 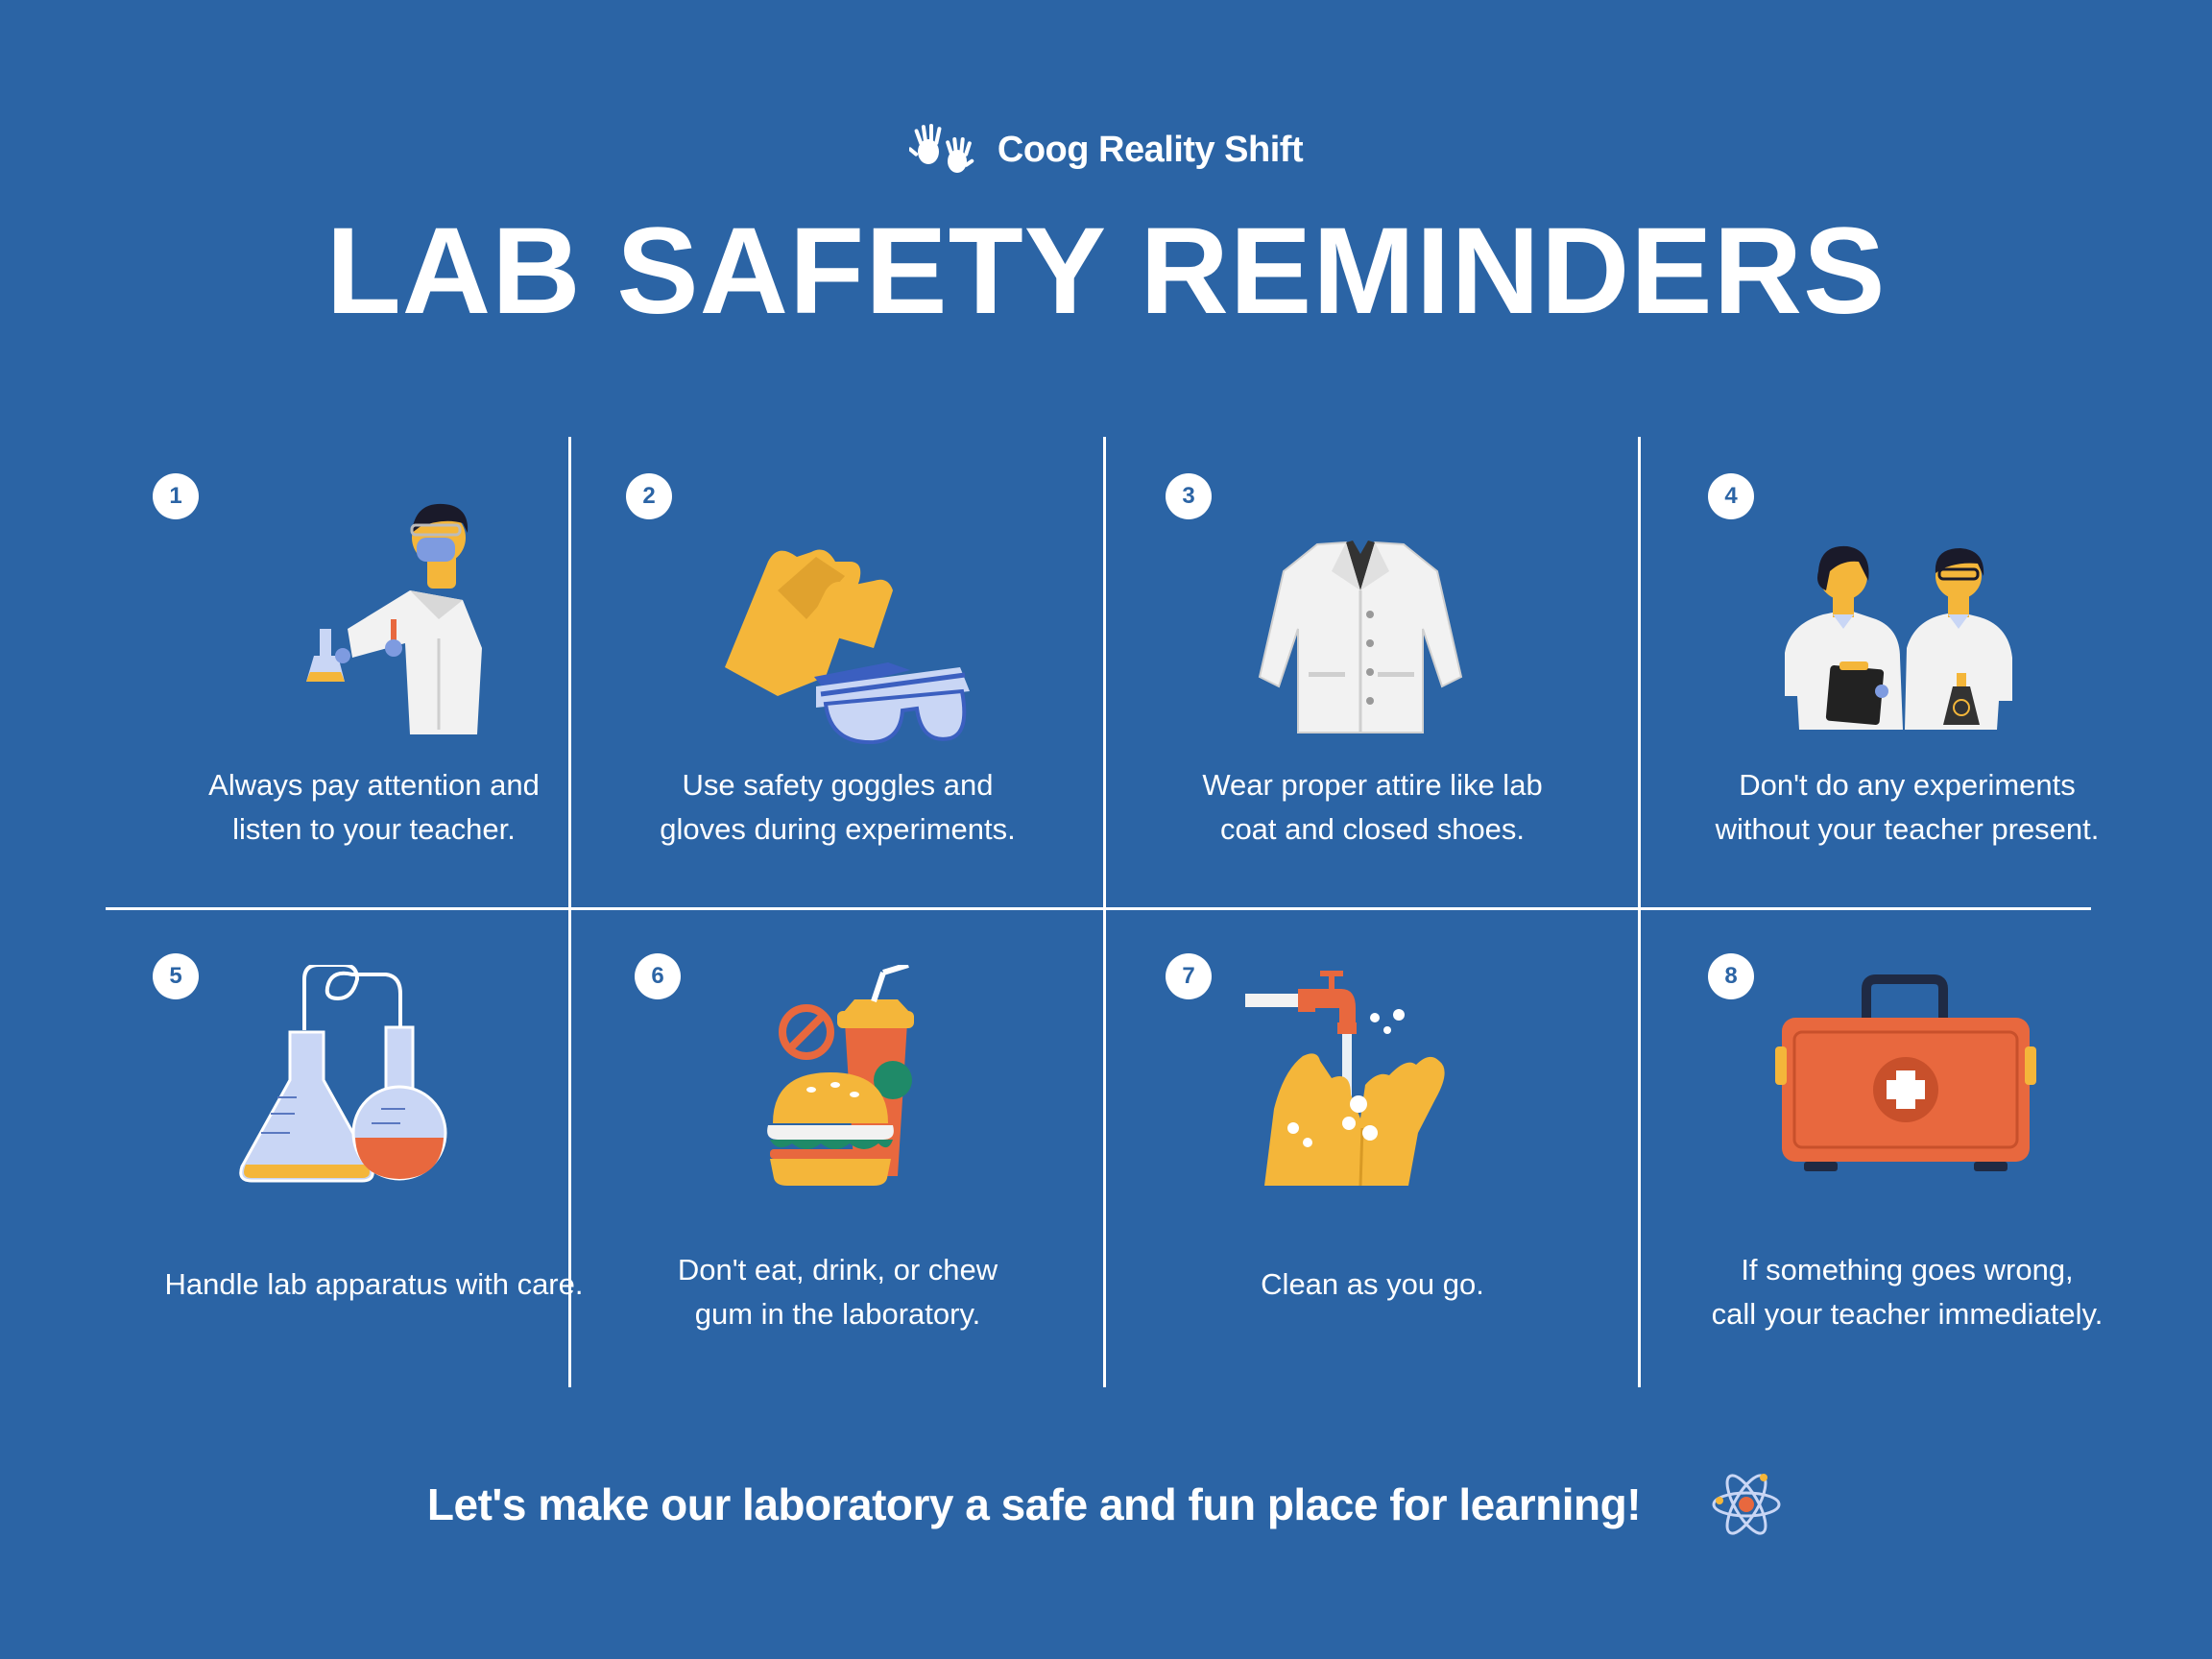 I want to click on scientist-icon, so click(x=394, y=618).